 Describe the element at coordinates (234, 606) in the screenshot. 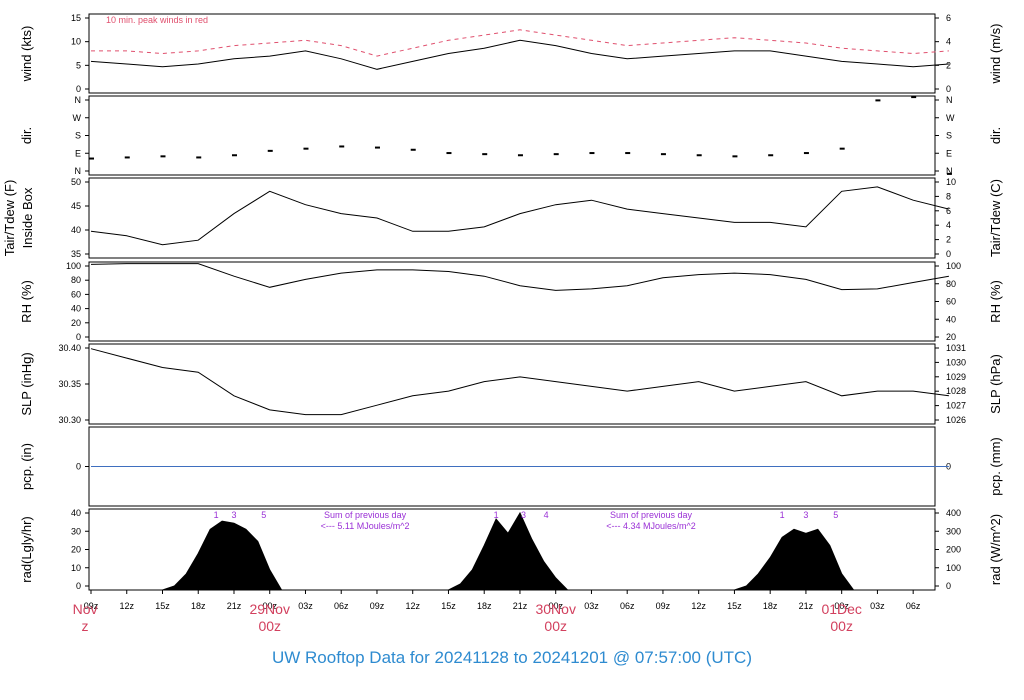

I see `x-tick-label: 21z` at that location.